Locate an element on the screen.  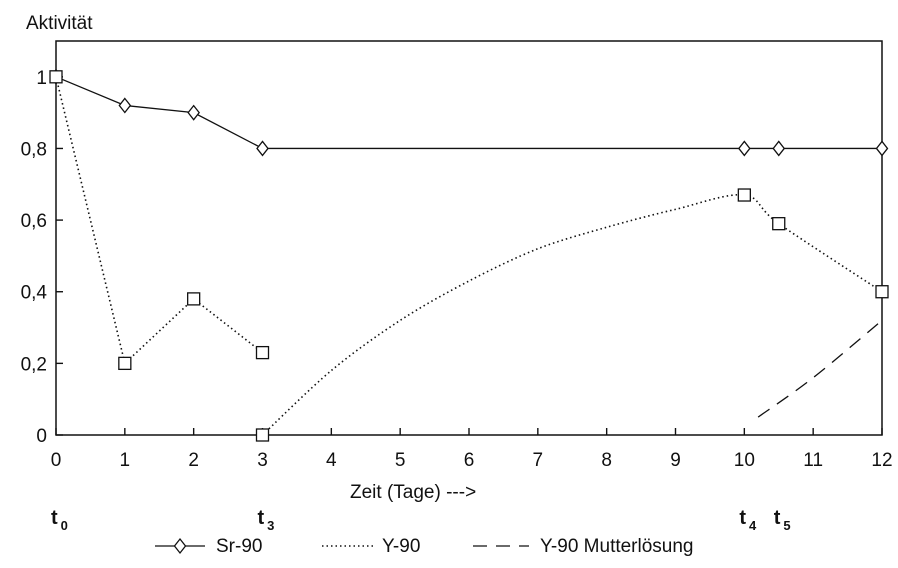
x-axis-ticks: 0 1 2 3 4 5 6 7 8 9 10 11 12 is located at coordinates (472, 449).